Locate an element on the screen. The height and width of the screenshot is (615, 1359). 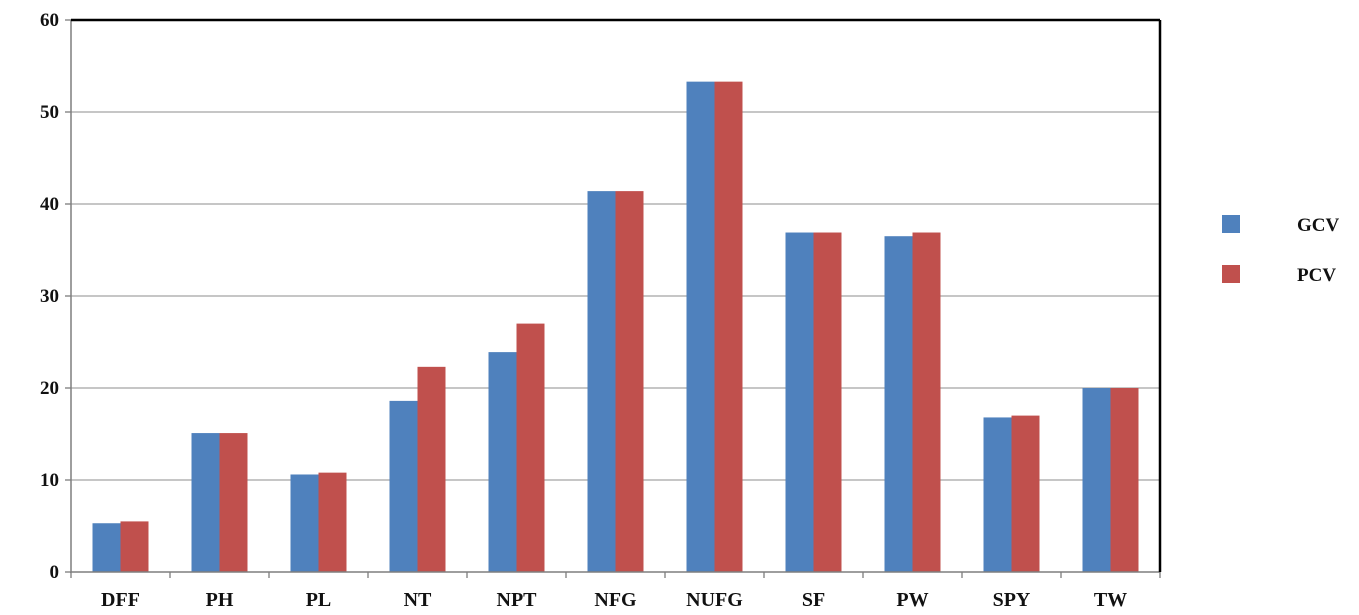
x-tick-label: SF is located at coordinates (813, 599).